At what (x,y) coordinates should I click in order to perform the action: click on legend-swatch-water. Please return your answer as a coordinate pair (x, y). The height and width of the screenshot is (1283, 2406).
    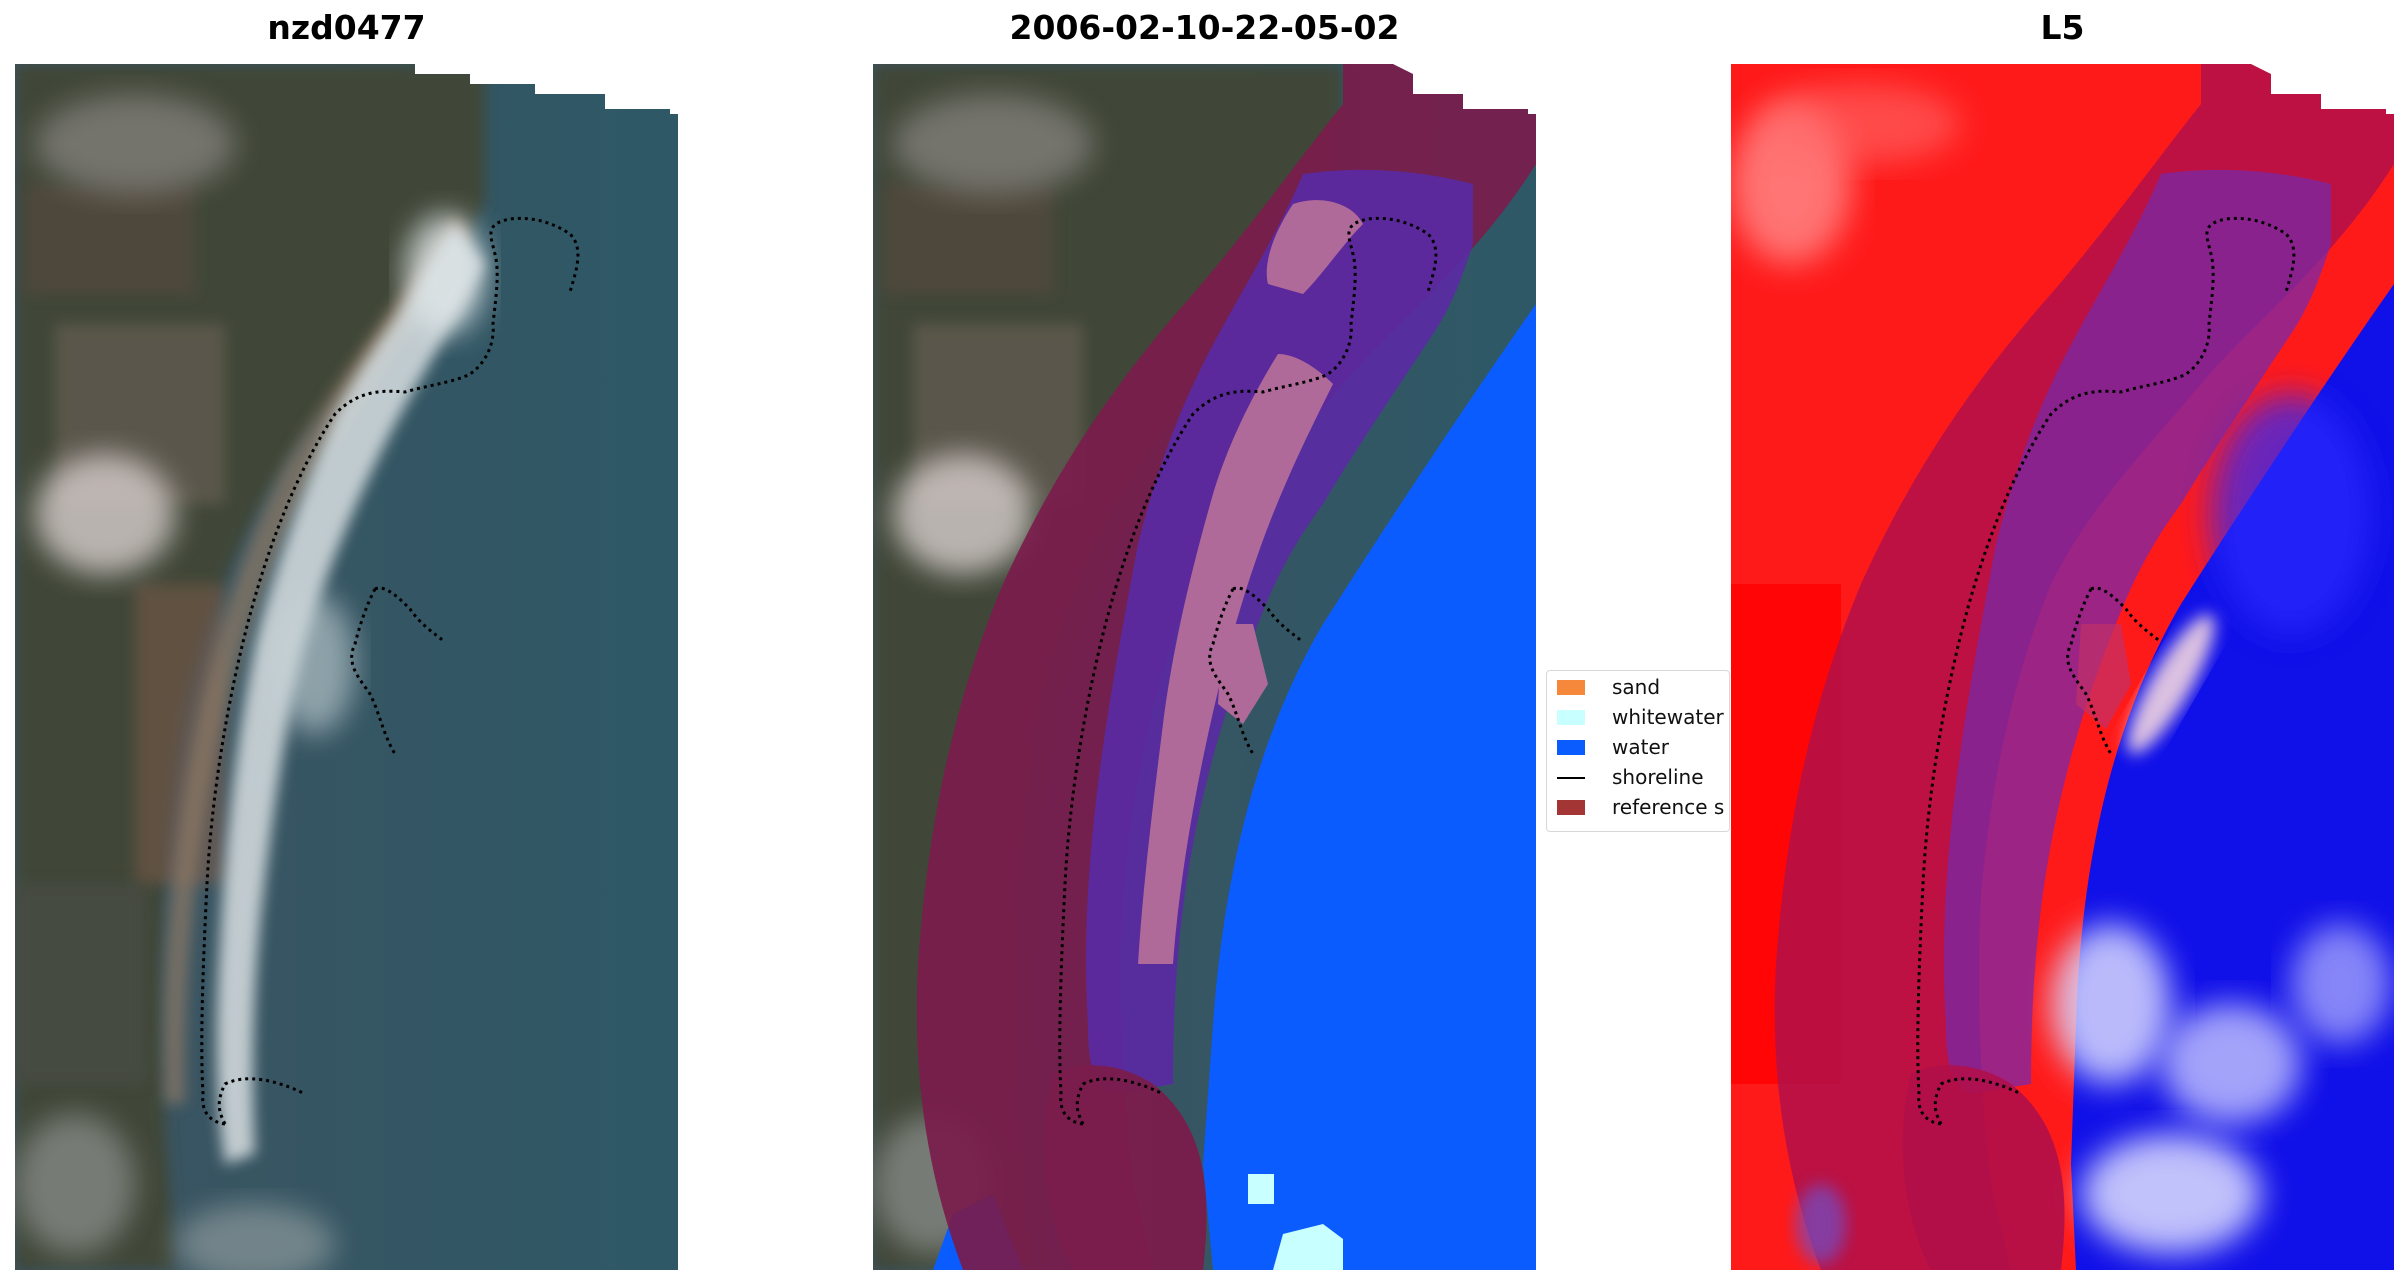
    Looking at the image, I should click on (1571, 747).